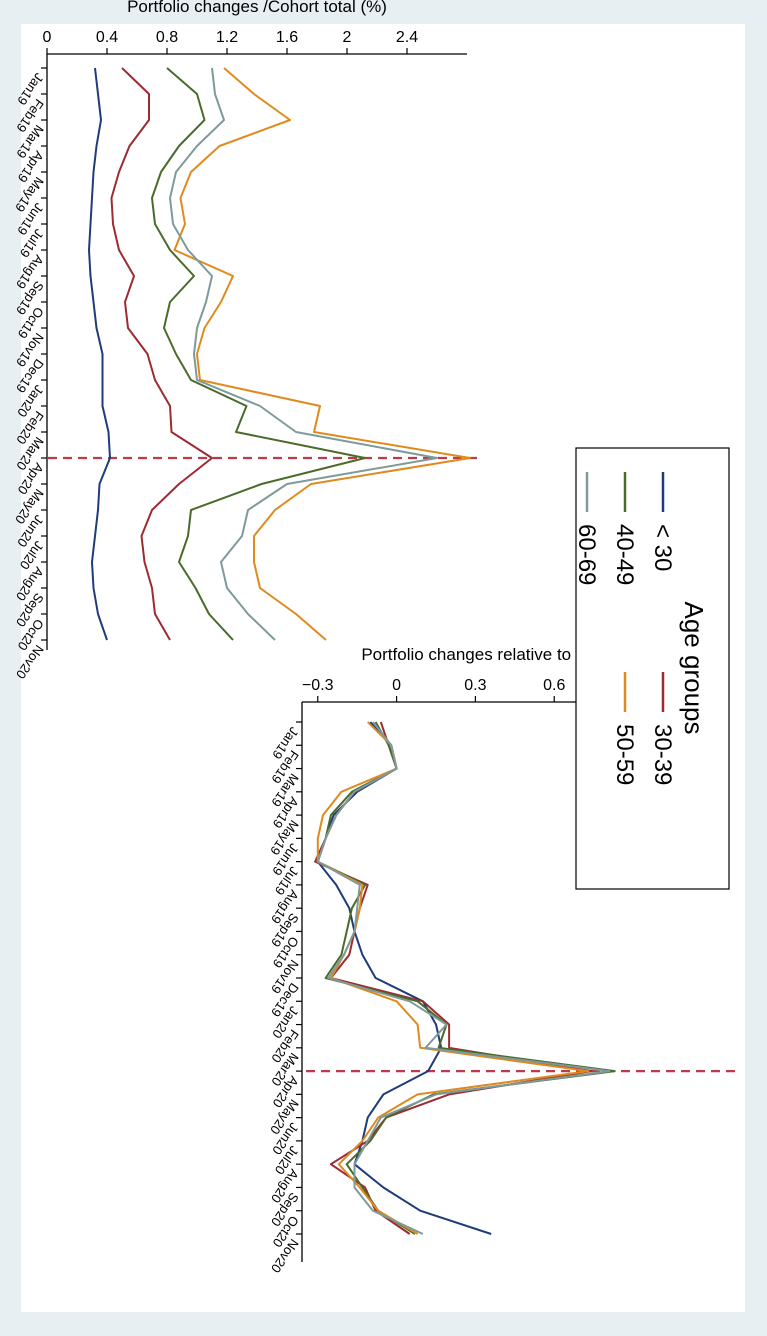 This screenshot has height=1336, width=767. Describe the element at coordinates (662, 547) in the screenshot. I see `legend-label-under30: < 30` at that location.